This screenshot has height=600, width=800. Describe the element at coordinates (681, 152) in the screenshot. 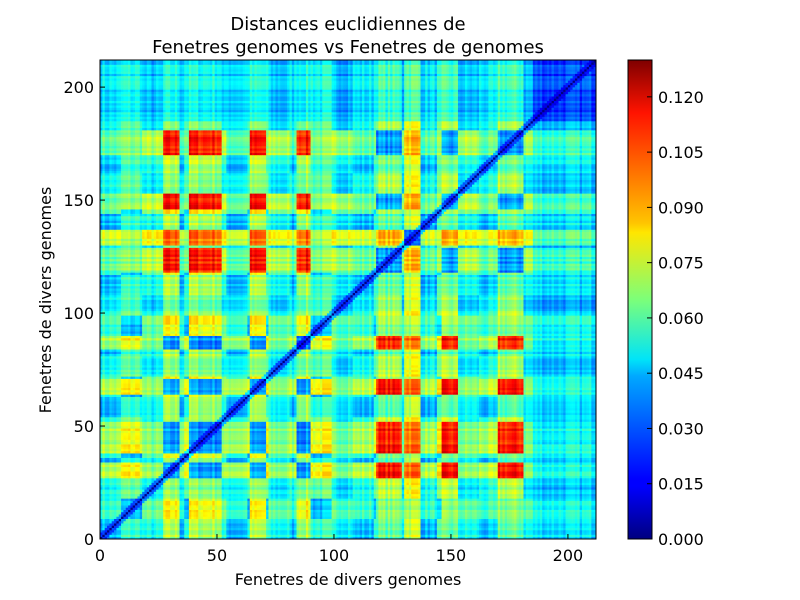

I see `colorbar-tick-label: 0.105` at that location.